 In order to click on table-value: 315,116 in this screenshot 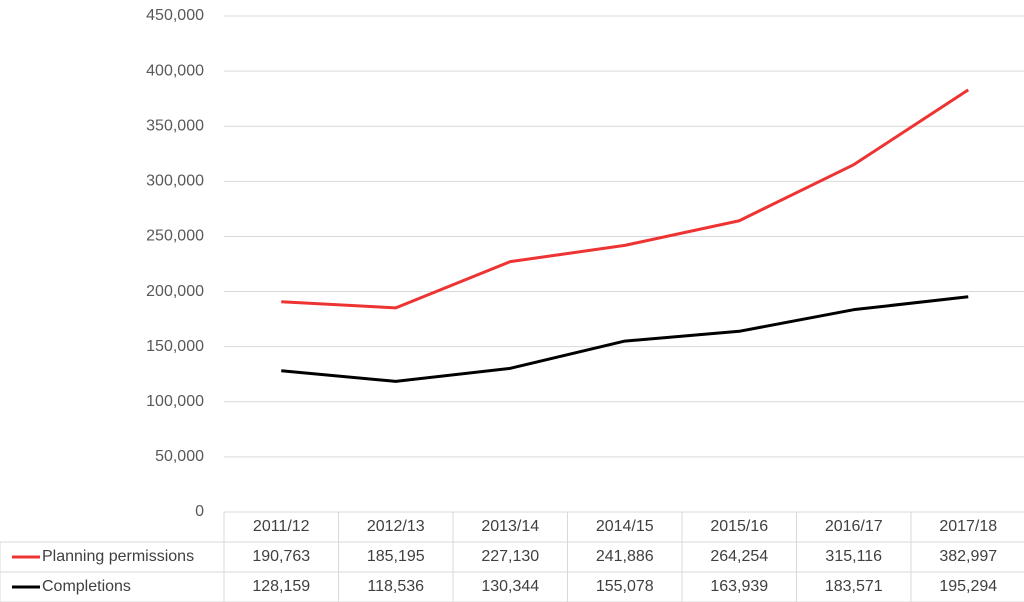, I will do `click(853, 556)`.